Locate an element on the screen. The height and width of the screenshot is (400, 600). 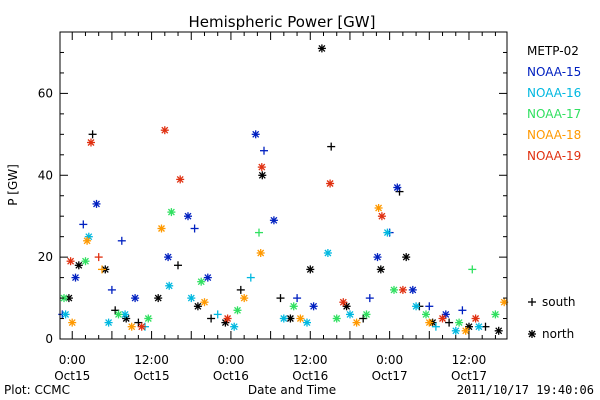
legend-marker-label: north is located at coordinates (558, 334).